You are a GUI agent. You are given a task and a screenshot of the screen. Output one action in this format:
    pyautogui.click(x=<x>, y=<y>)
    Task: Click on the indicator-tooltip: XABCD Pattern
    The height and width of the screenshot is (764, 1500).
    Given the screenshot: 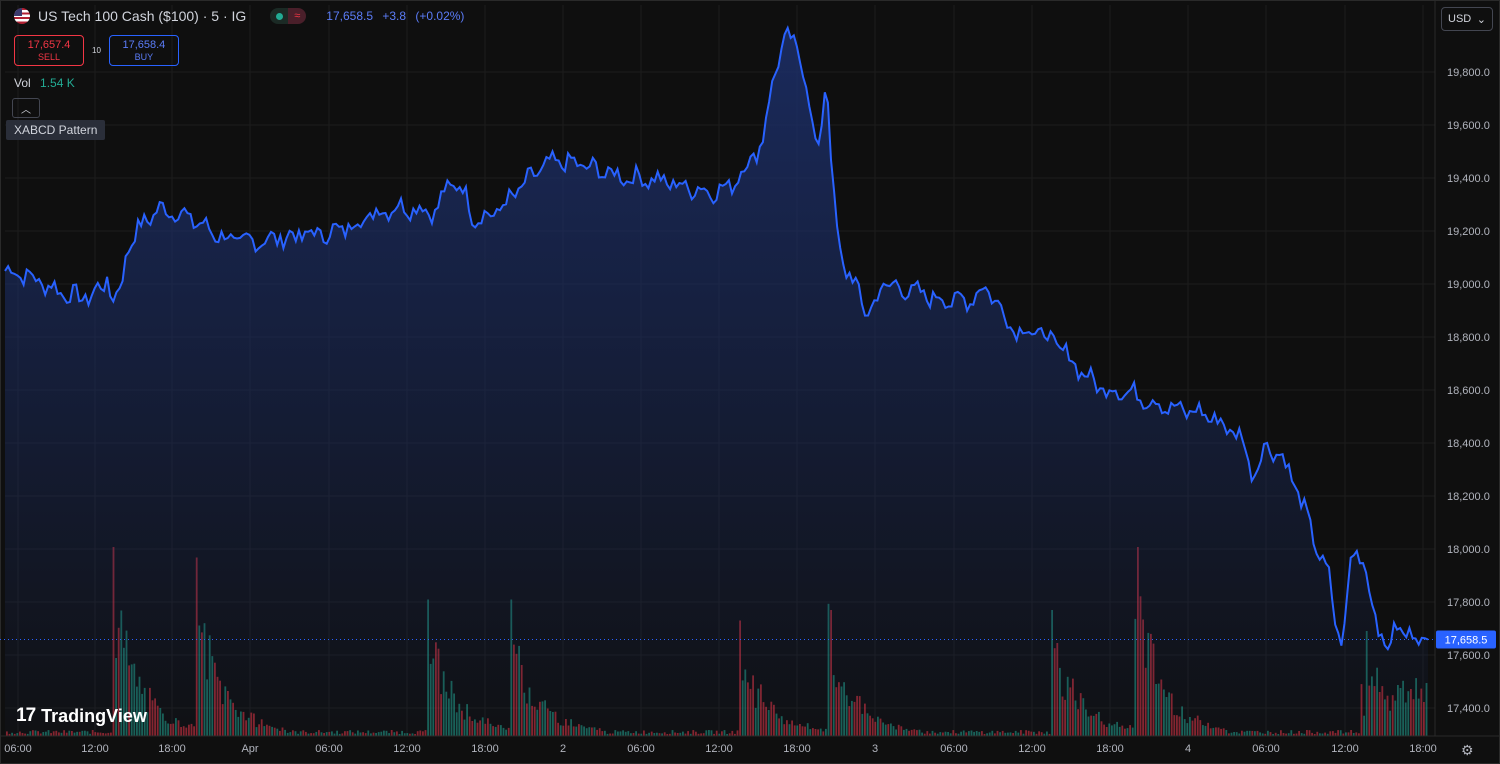 What is the action you would take?
    pyautogui.click(x=56, y=130)
    